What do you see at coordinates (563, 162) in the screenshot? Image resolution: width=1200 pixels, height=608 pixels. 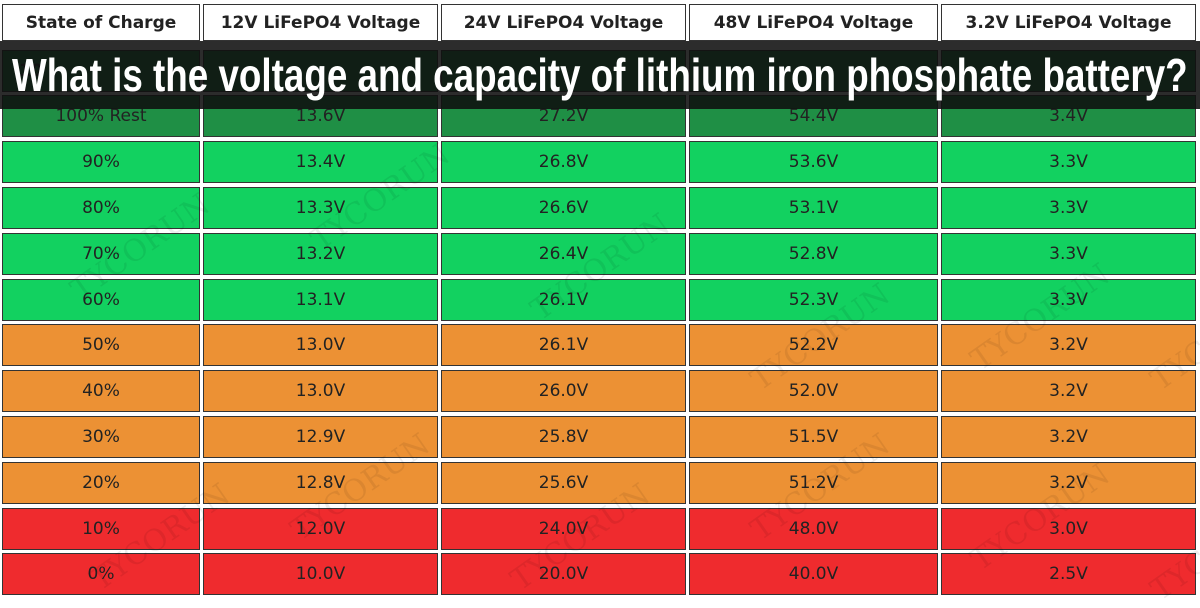 I see `table-cell: 26.8V` at bounding box center [563, 162].